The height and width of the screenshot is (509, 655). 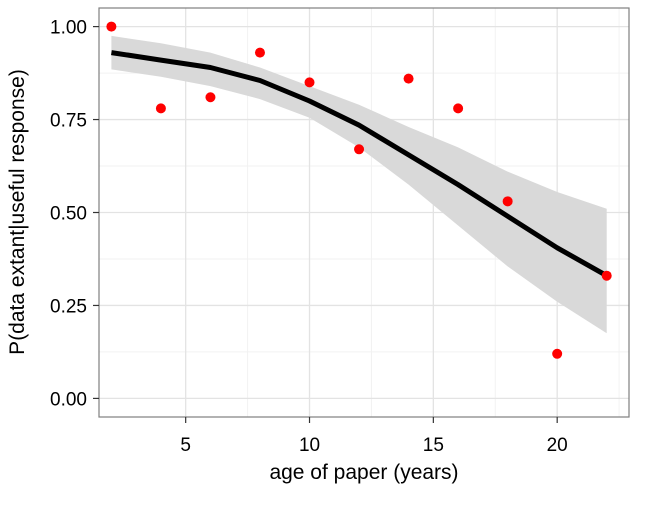 I want to click on x-tick-label: 20, so click(x=557, y=445).